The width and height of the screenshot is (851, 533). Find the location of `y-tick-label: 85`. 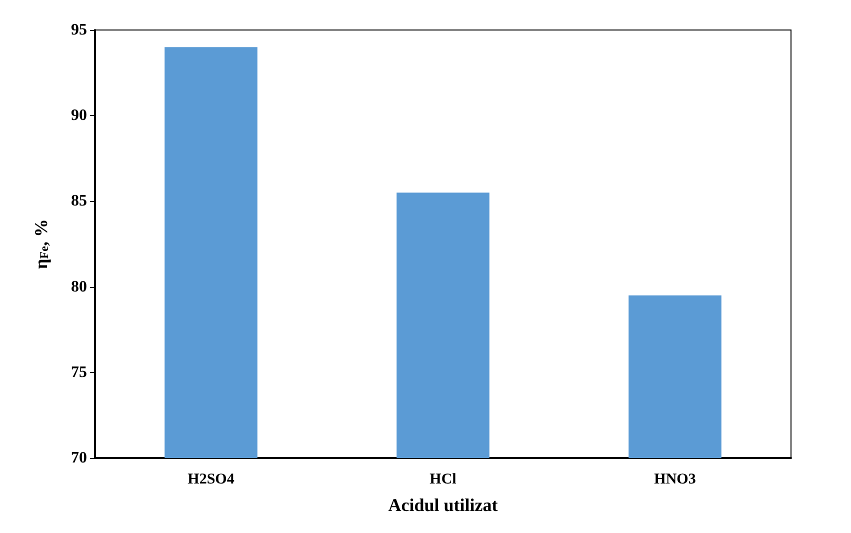

y-tick-label: 85 is located at coordinates (79, 201).